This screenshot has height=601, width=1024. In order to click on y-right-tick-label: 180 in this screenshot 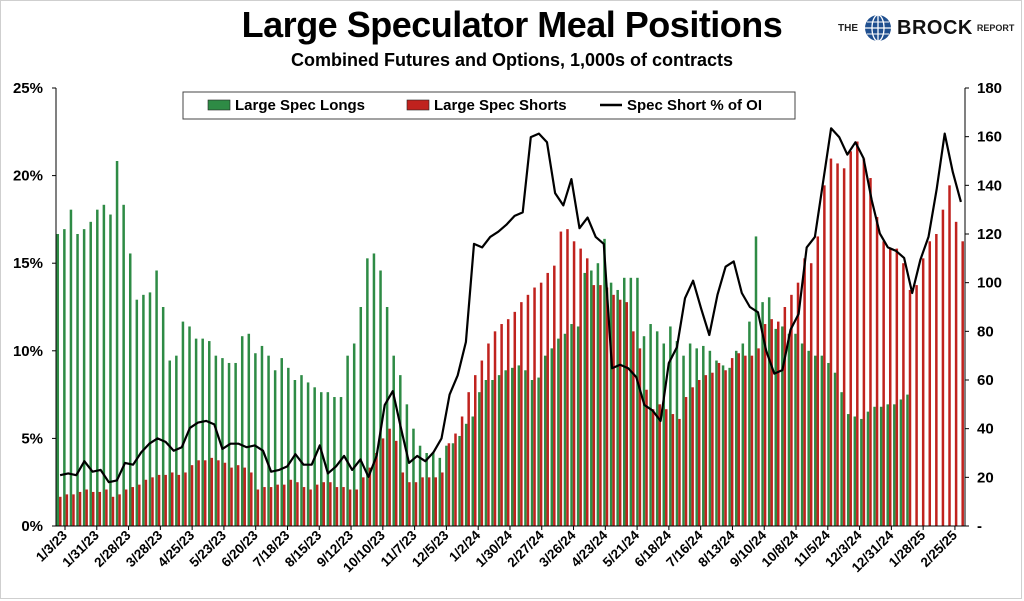, I will do `click(989, 88)`.